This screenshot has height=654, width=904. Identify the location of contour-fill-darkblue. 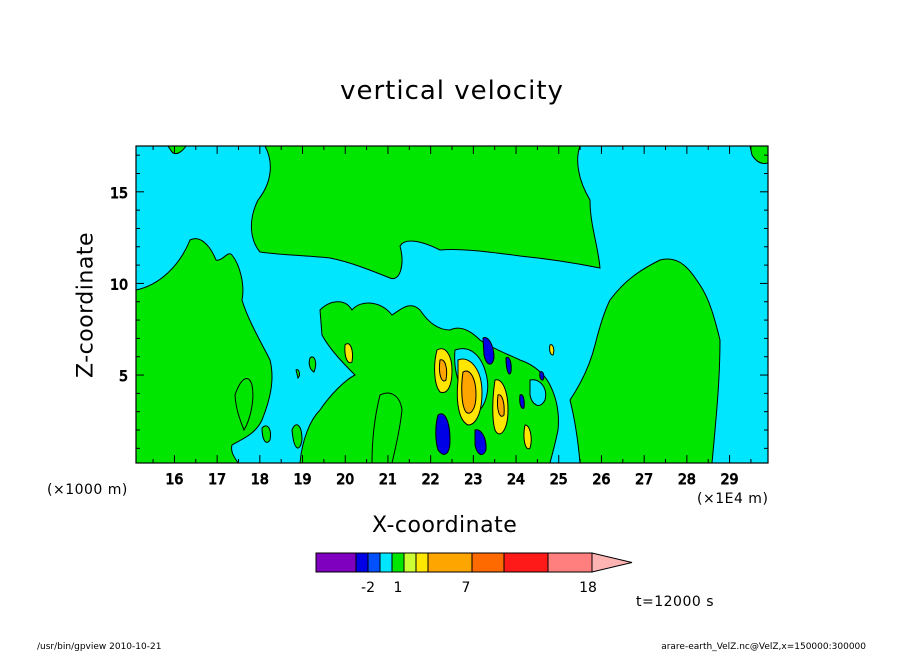
(490, 396).